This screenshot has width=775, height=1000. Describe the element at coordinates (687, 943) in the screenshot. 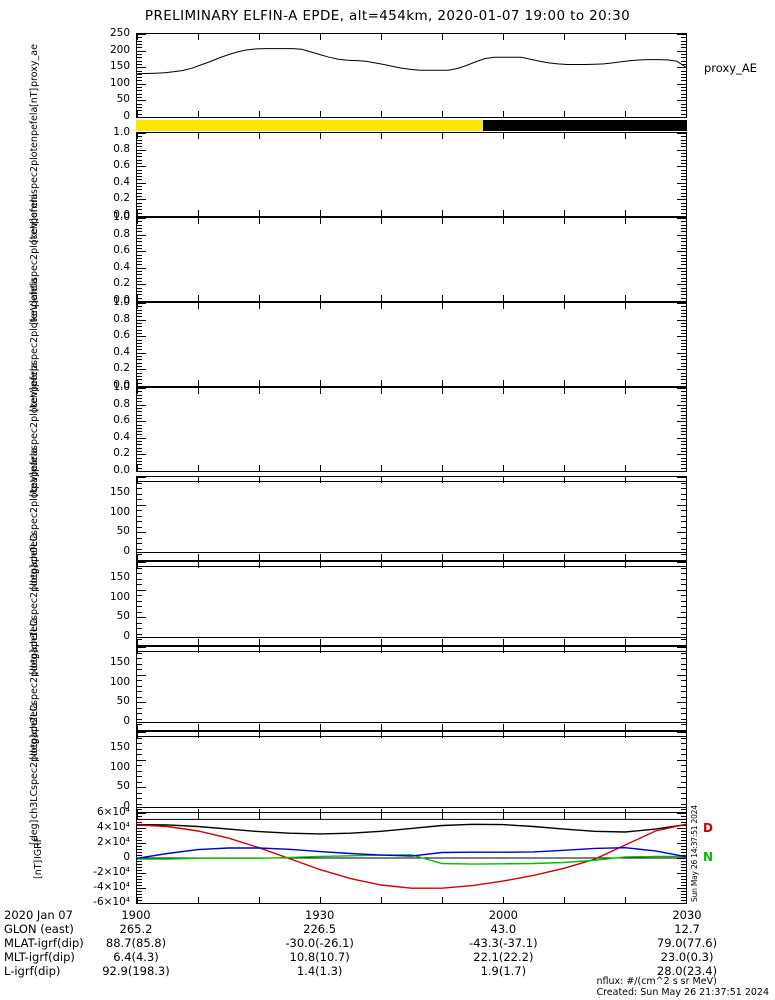

I see `annotation-value: 79.0(77.6)` at that location.